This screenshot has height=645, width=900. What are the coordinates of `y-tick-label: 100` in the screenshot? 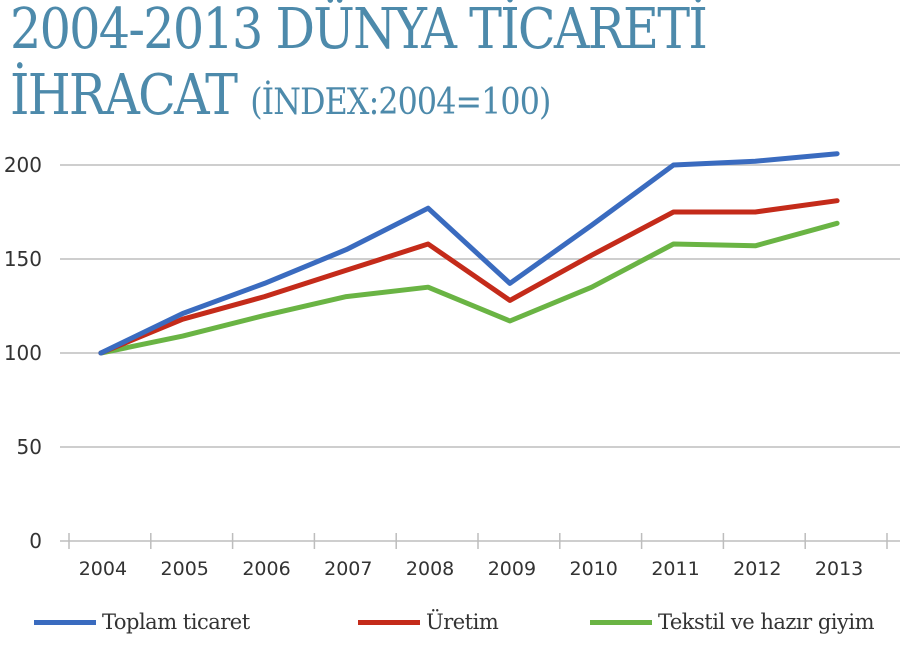 It's located at (23, 353).